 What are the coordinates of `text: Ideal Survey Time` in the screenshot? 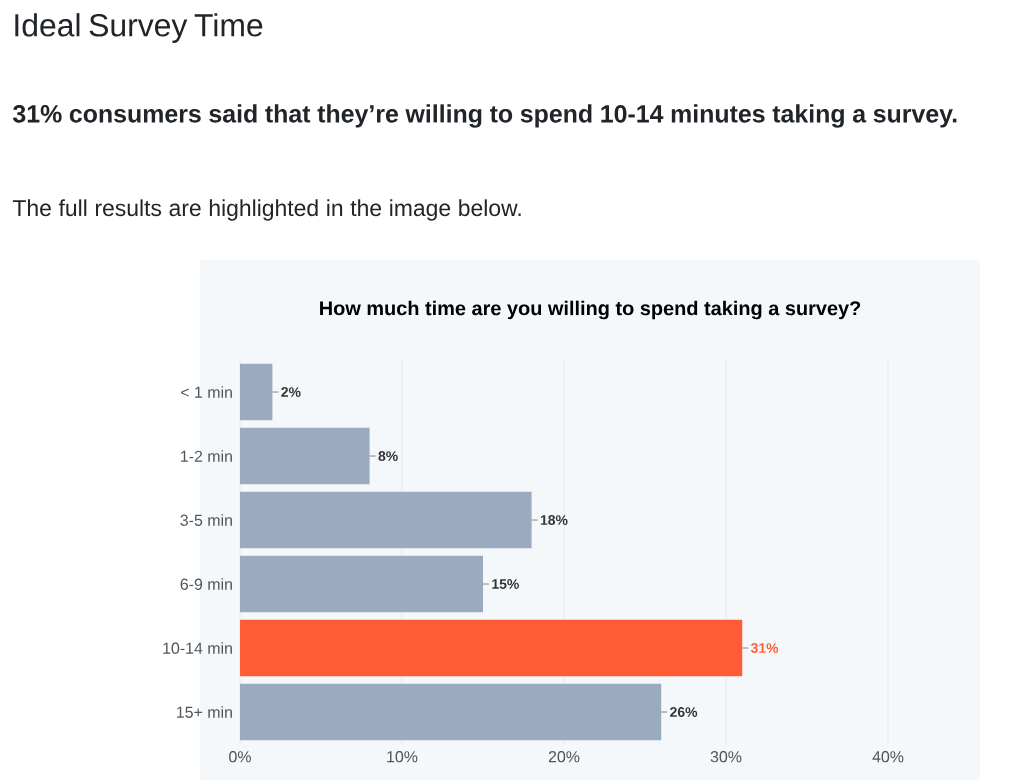 It's located at (139, 28).